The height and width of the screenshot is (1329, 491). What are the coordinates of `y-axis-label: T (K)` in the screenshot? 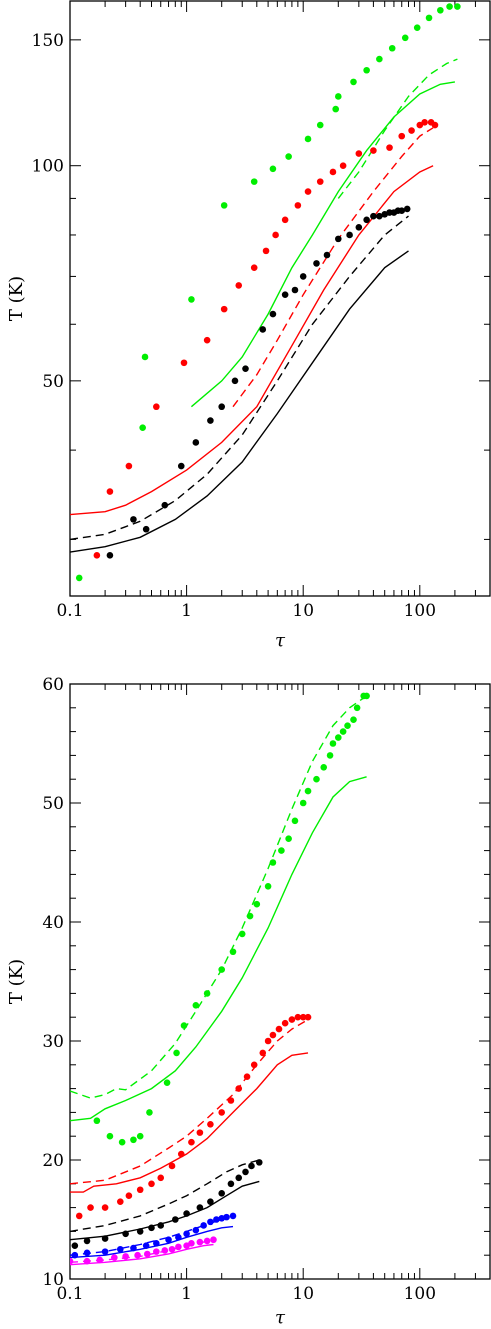 It's located at (16, 298).